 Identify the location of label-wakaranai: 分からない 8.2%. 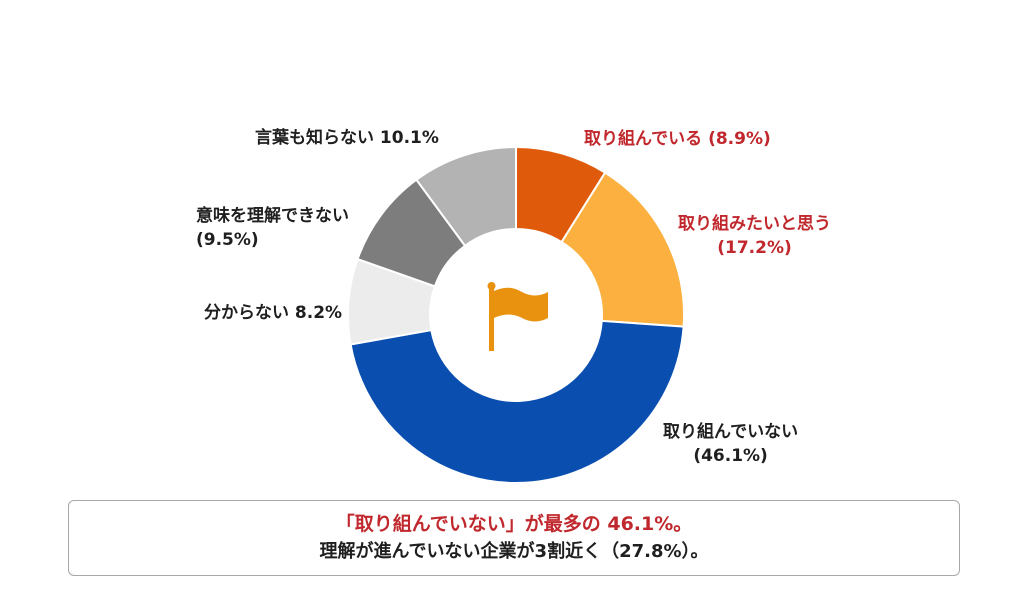
(273, 313).